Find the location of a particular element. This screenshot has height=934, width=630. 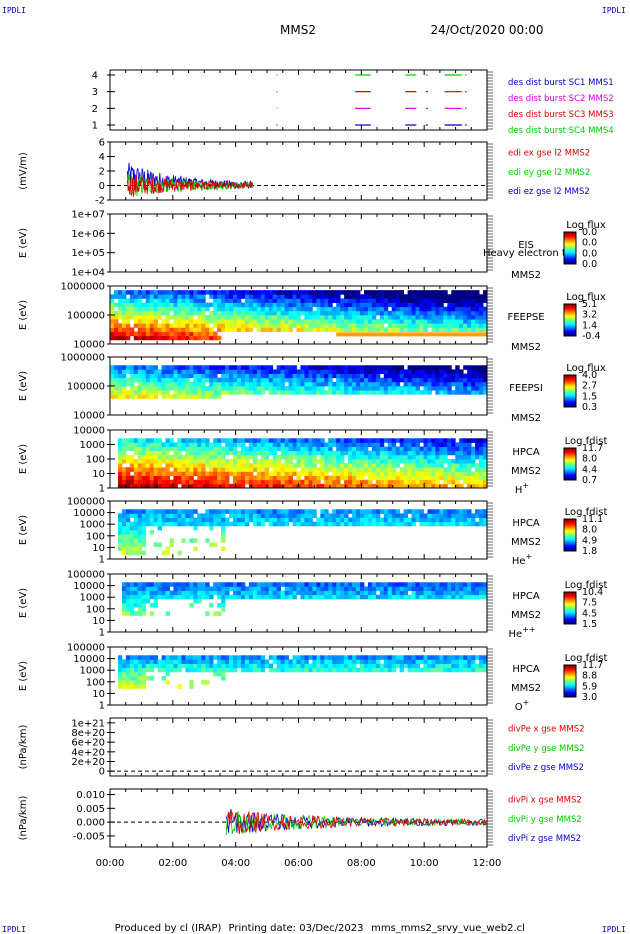

edi-series-line is located at coordinates (190, 186).